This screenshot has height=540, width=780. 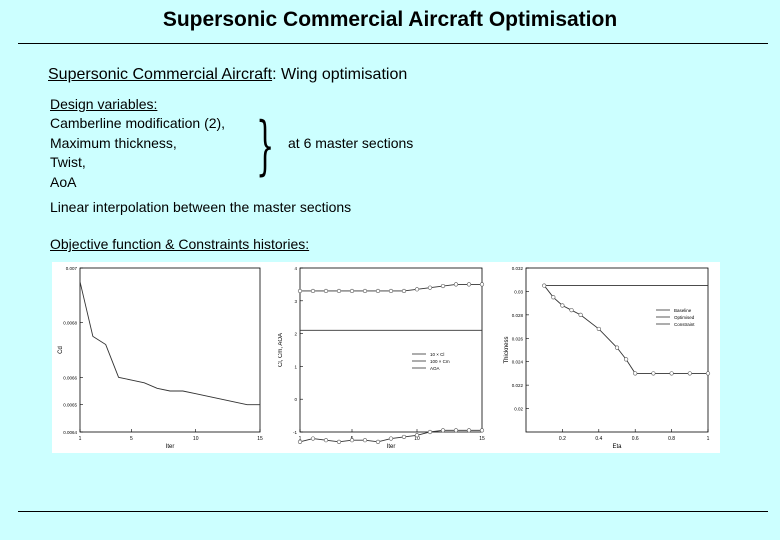 What do you see at coordinates (617, 447) in the screenshot?
I see `x-axis-label: Eta` at bounding box center [617, 447].